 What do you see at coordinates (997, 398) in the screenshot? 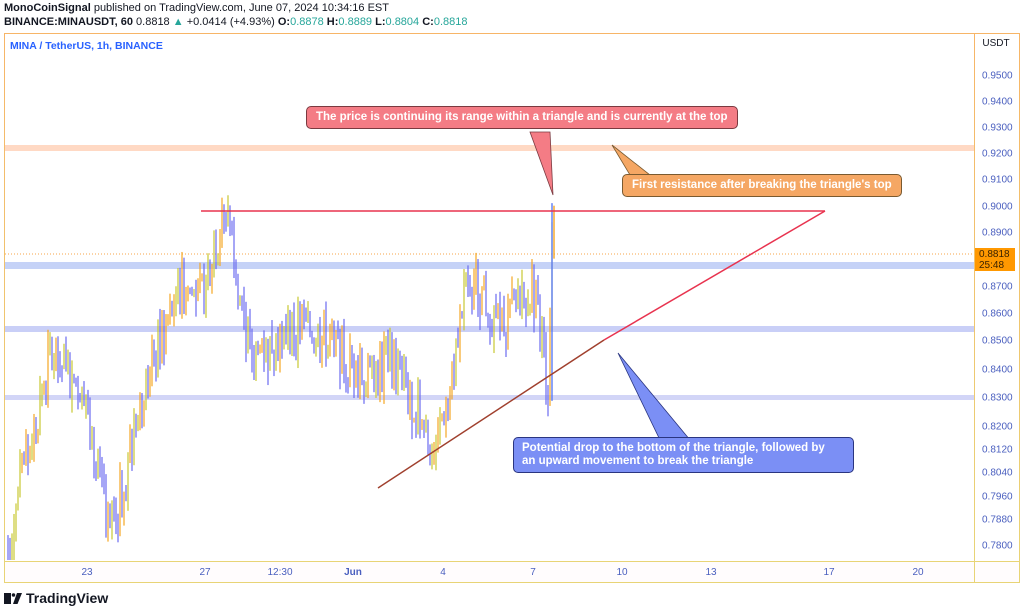
I see `price-tick: 0.8300` at bounding box center [997, 398].